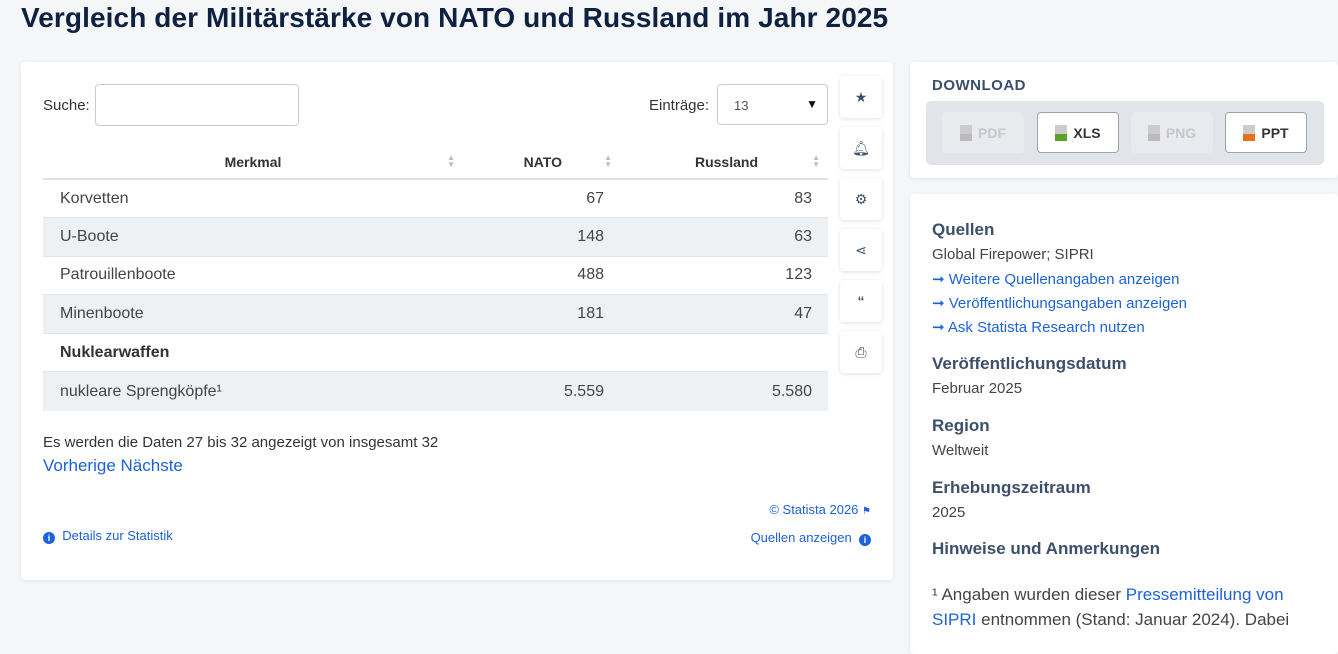 The width and height of the screenshot is (1338, 654). I want to click on xls-file-icon, so click(1061, 132).